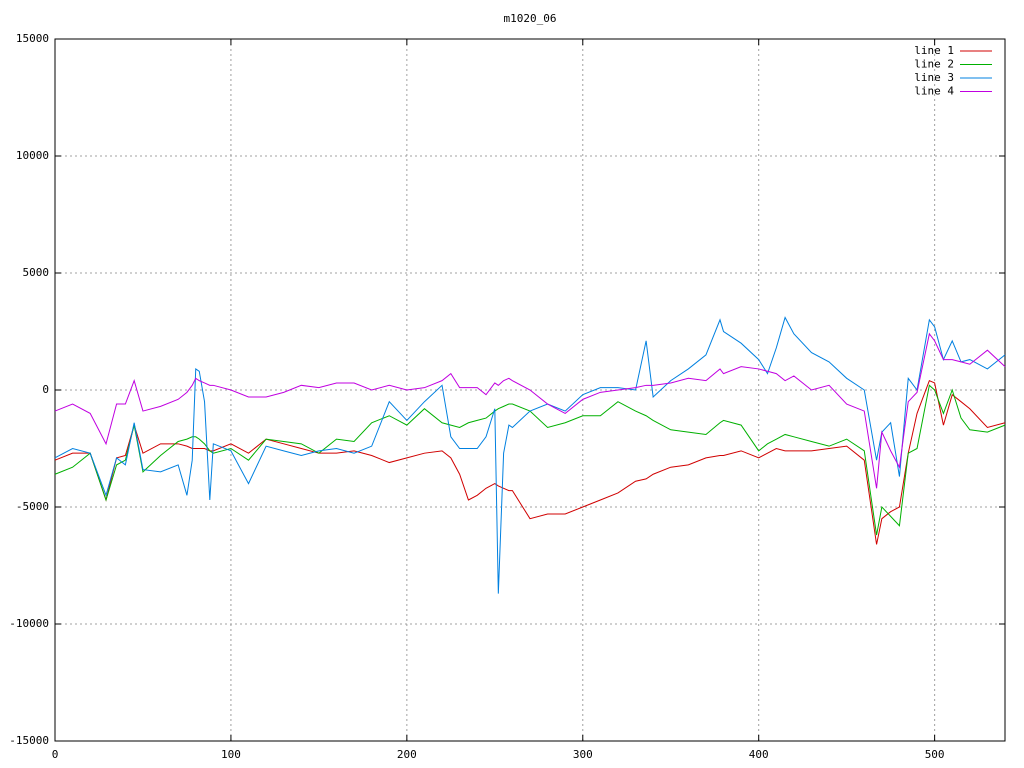 The width and height of the screenshot is (1024, 768). What do you see at coordinates (934, 91) in the screenshot?
I see `legend-label: line 4` at bounding box center [934, 91].